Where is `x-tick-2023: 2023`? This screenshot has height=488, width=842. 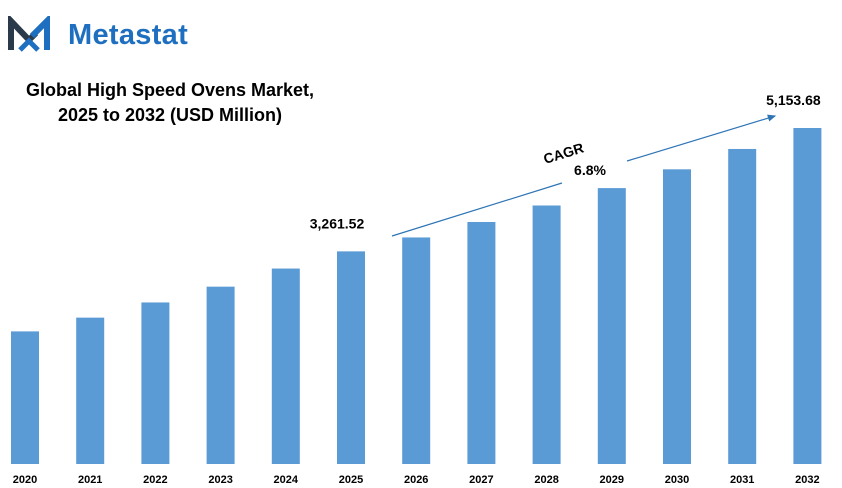
x-tick-2023: 2023 is located at coordinates (220, 480).